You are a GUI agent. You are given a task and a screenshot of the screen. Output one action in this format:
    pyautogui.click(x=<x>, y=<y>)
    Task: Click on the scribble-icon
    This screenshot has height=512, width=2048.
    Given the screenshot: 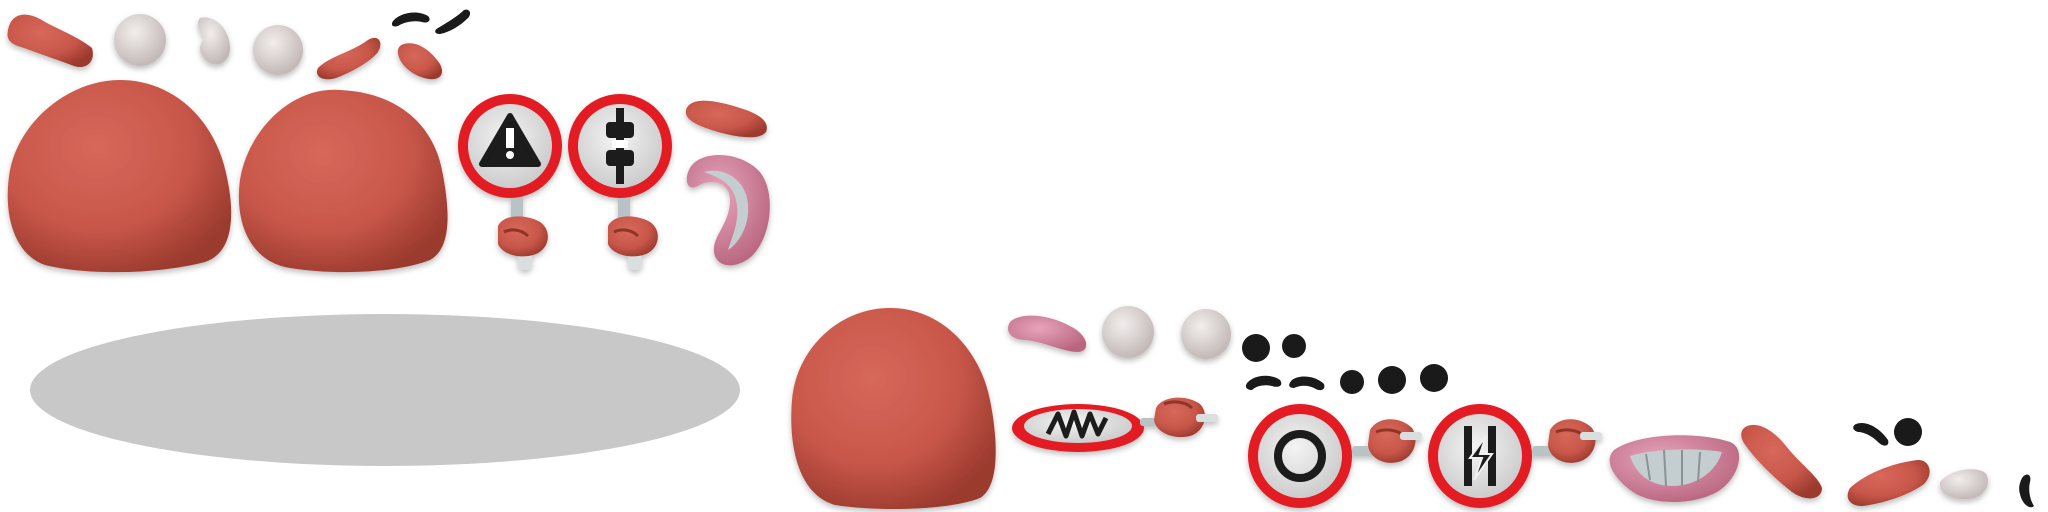 What is the action you would take?
    pyautogui.click(x=1077, y=424)
    